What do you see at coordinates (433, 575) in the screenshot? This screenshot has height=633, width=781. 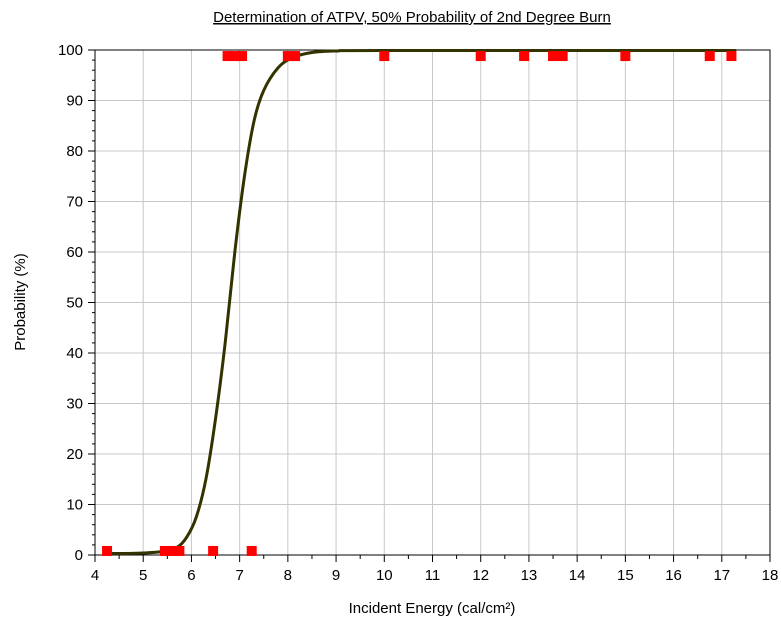 I see `x-tick-label: 11` at bounding box center [433, 575].